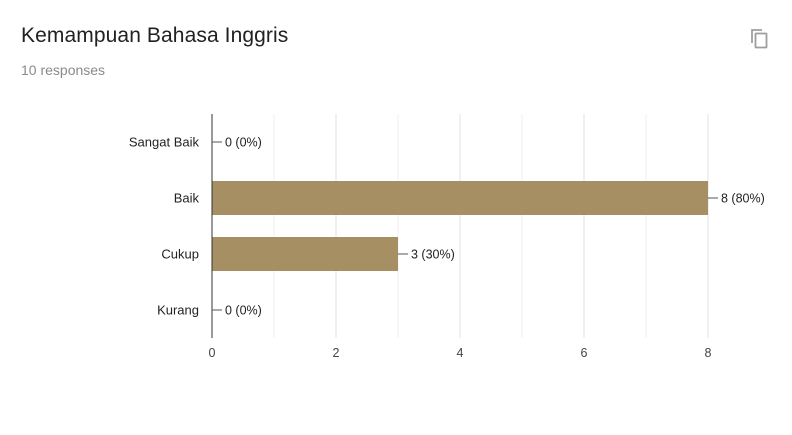 The image size is (792, 435). I want to click on data-label: 8 (80%), so click(743, 199).